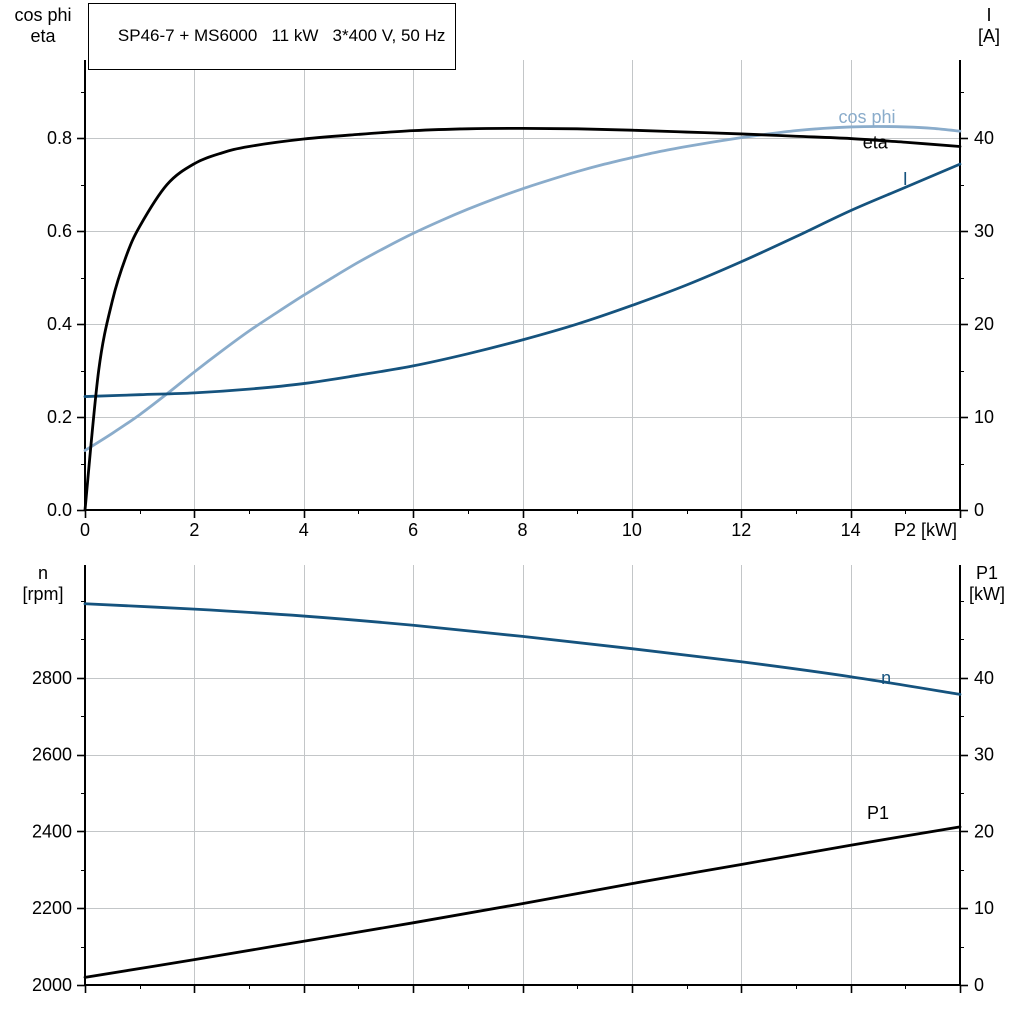 This screenshot has height=1024, width=1024. What do you see at coordinates (987, 594) in the screenshot?
I see `axis-title-p1-unit: [kW]` at bounding box center [987, 594].